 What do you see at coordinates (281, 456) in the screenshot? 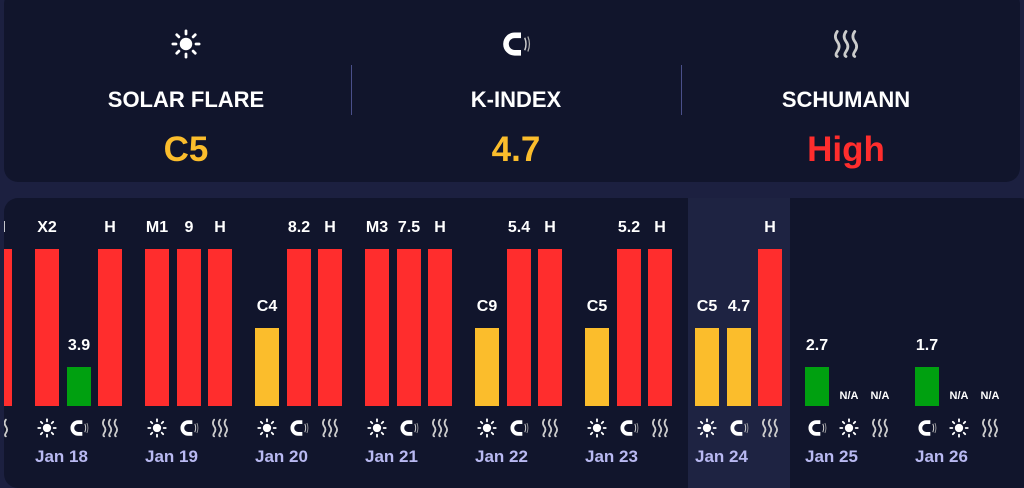
I see `day-date-label: Jan 20` at bounding box center [281, 456].